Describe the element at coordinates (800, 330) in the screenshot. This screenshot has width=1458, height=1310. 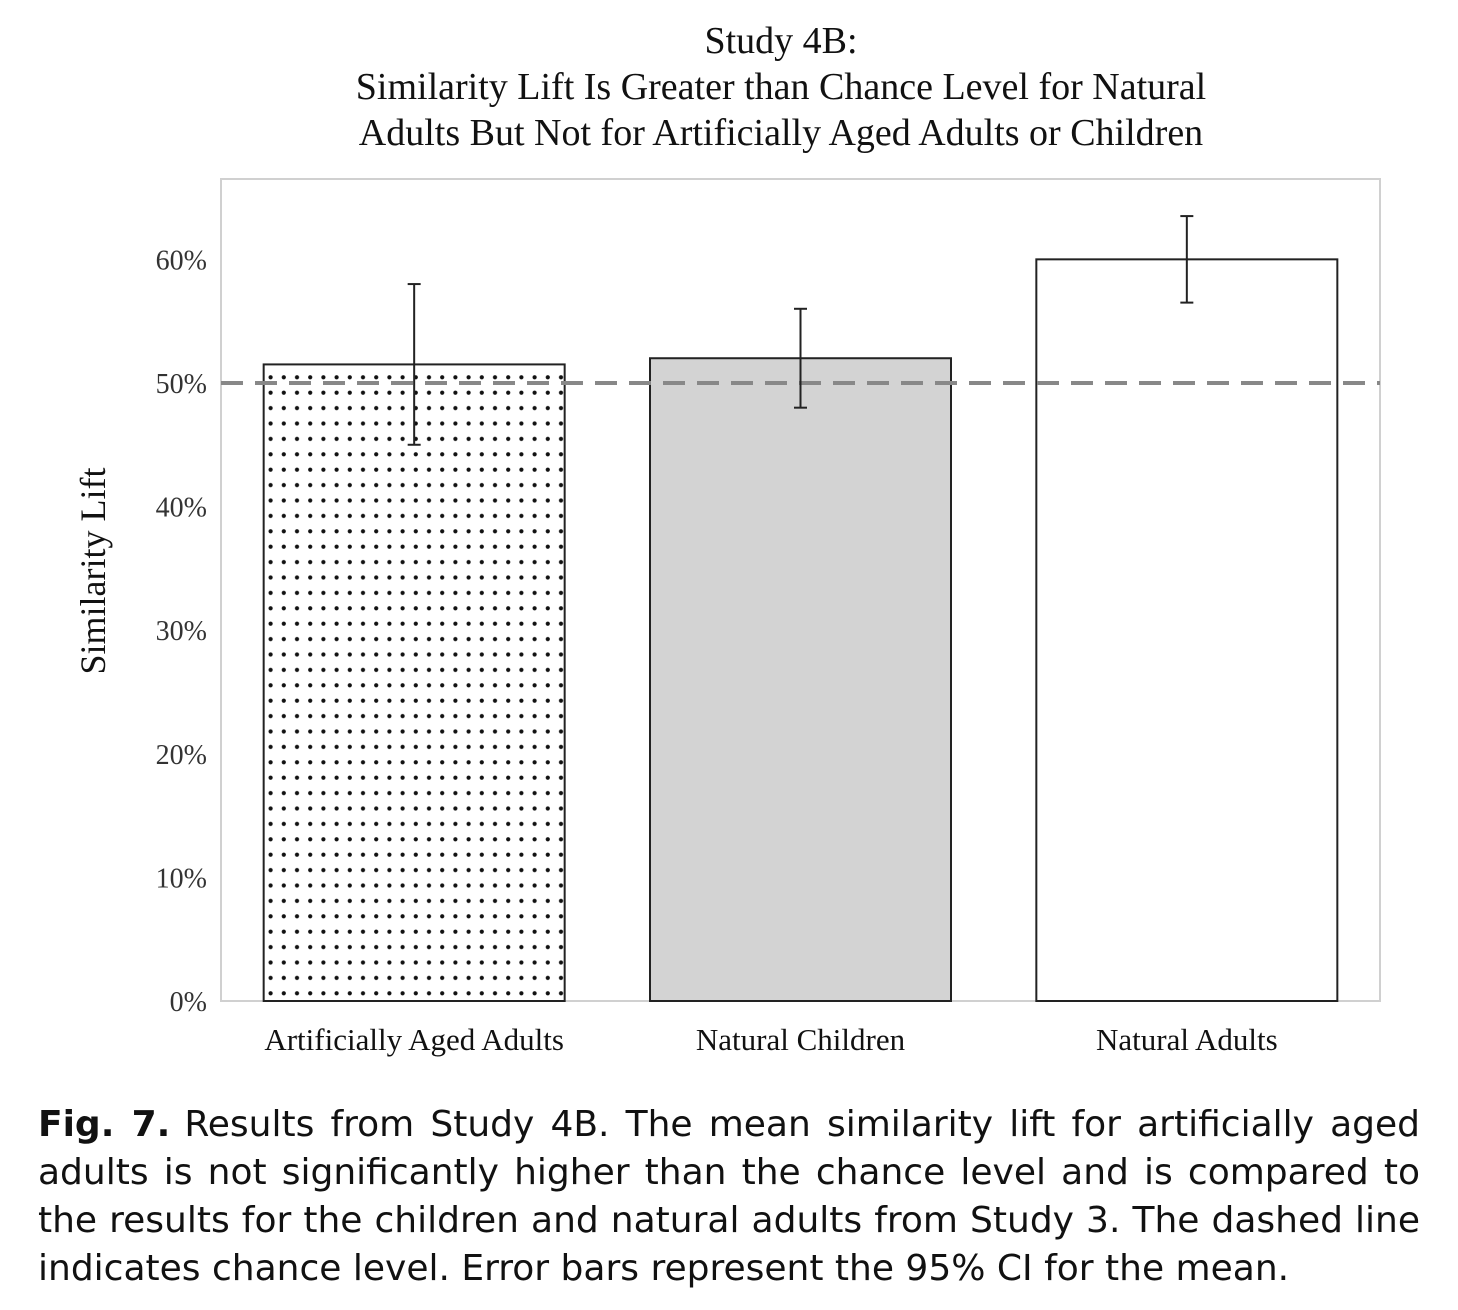
I see `error-bars` at that location.